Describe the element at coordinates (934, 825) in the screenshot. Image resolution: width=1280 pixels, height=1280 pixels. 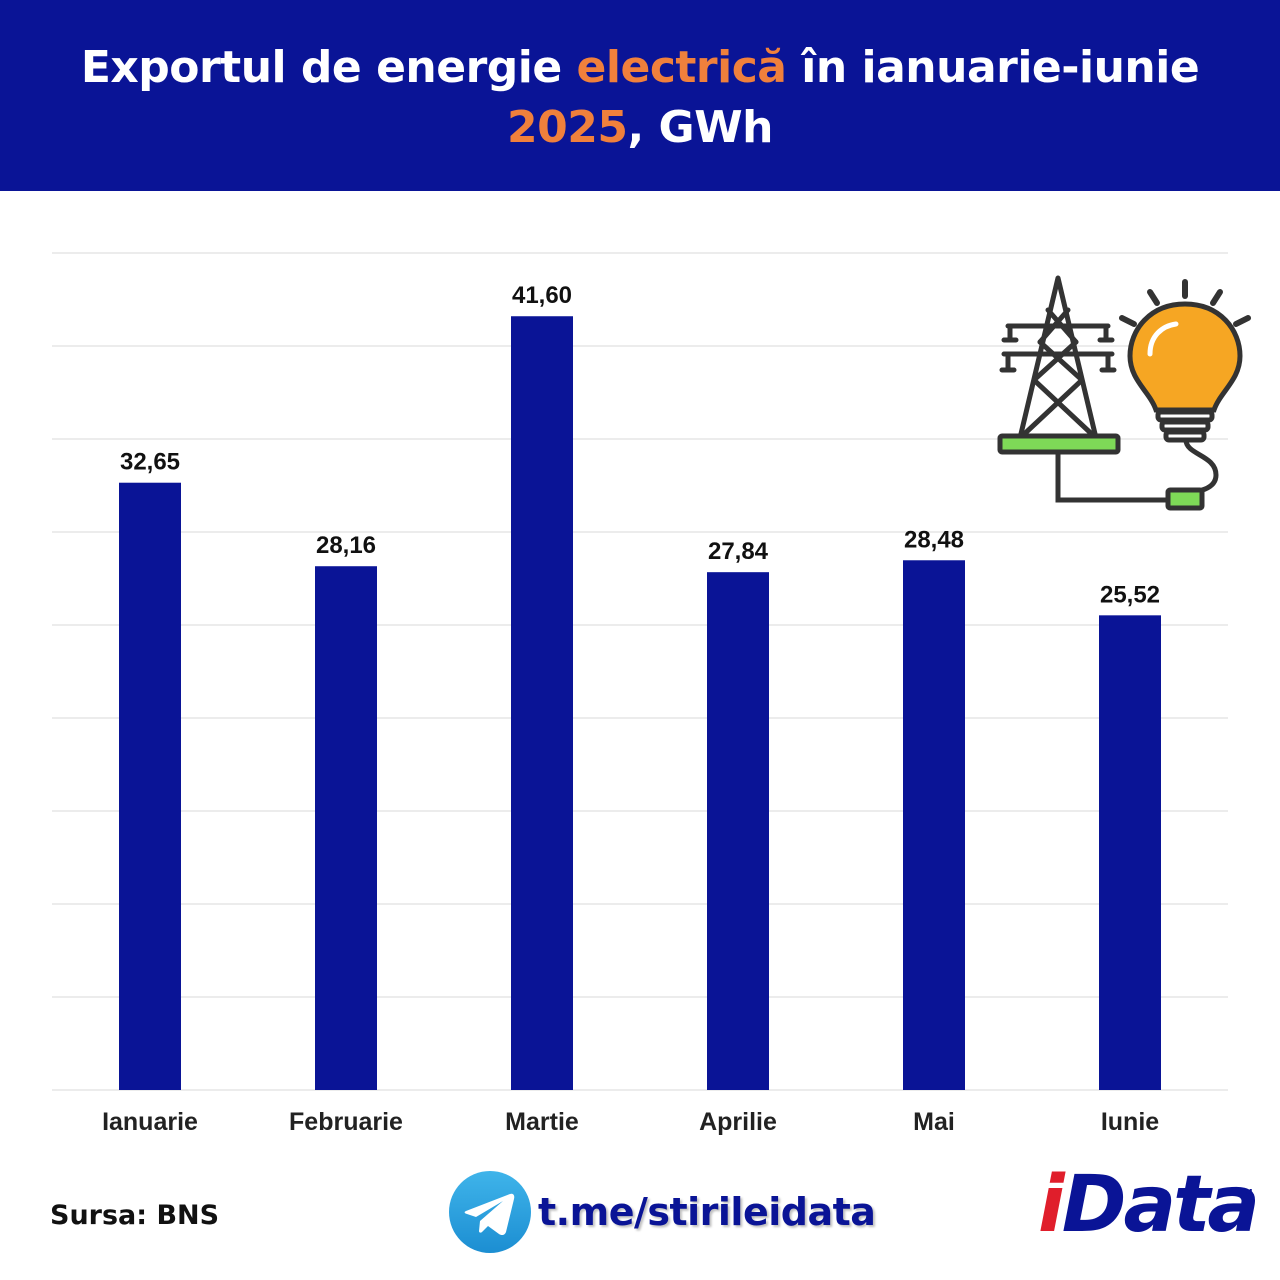
I see `bar-mai` at that location.